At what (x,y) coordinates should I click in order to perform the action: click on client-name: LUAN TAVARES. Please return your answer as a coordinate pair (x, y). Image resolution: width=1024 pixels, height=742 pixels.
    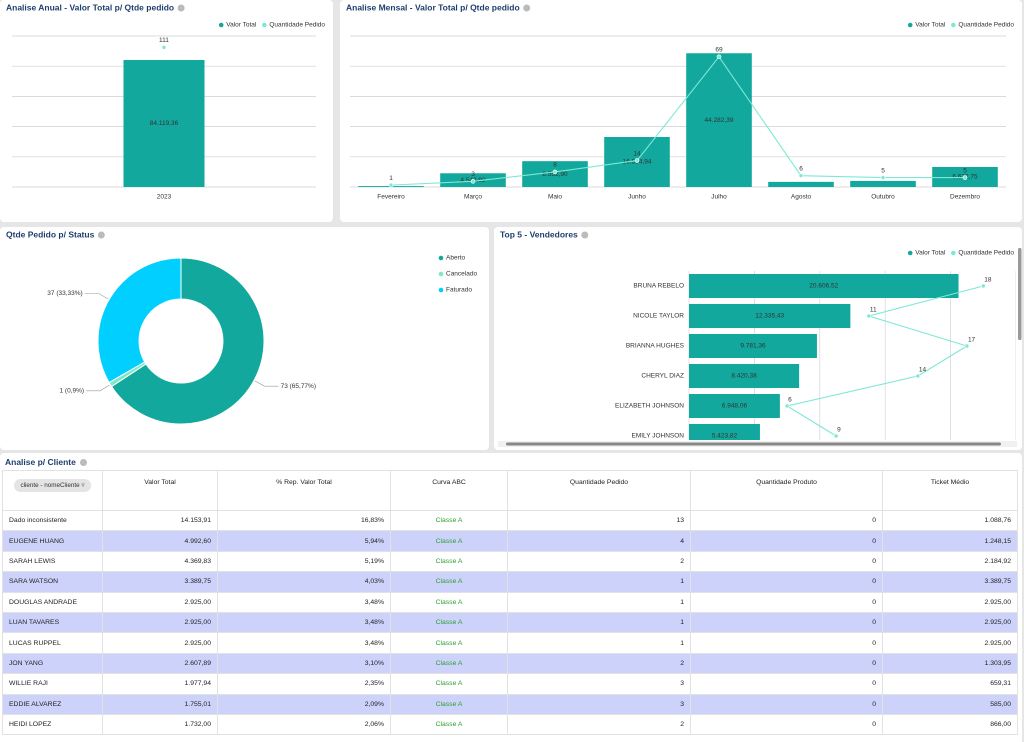
    Looking at the image, I should click on (53, 622).